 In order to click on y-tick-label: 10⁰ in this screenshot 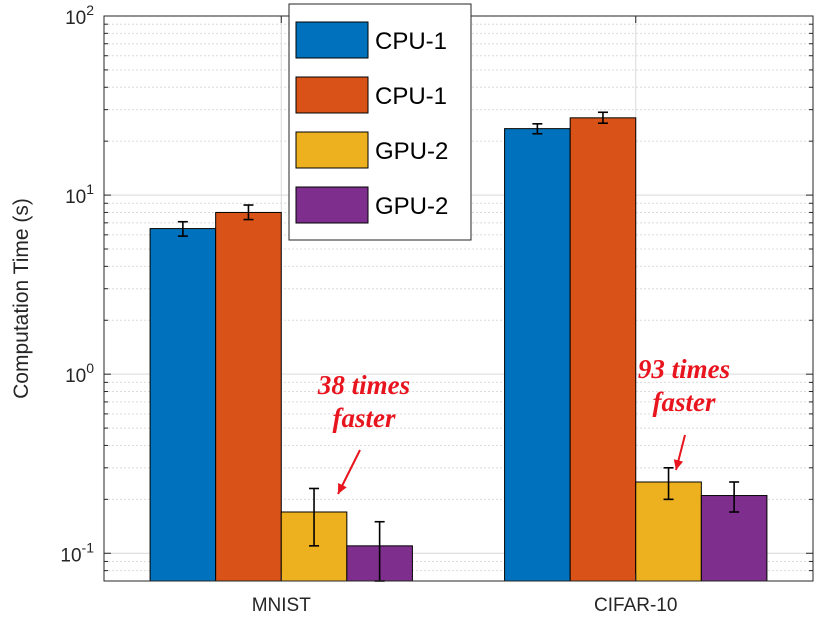, I will do `click(79, 373)`.